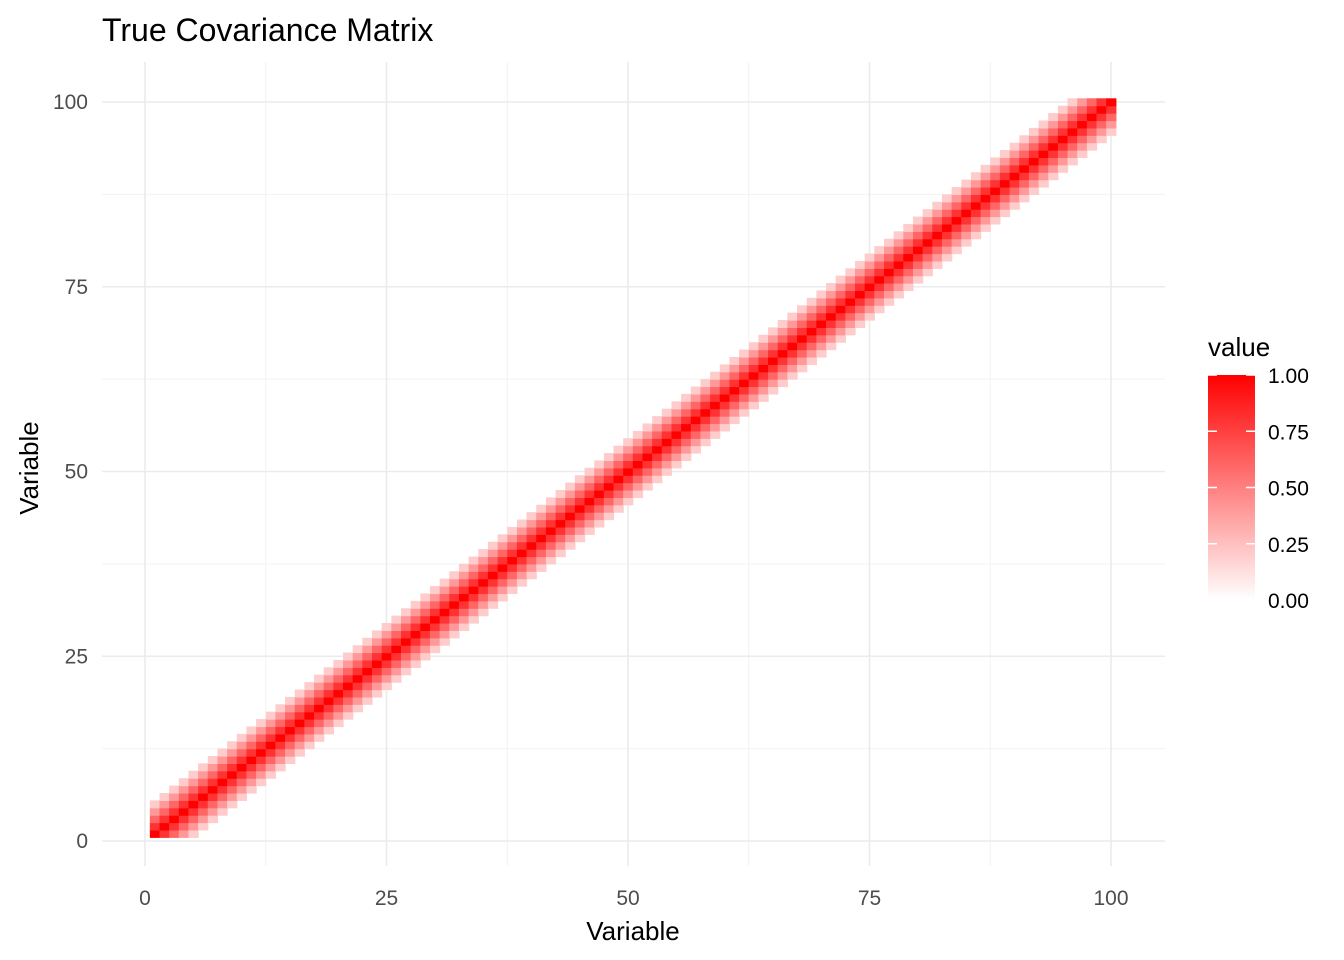  What do you see at coordinates (70, 102) in the screenshot?
I see `y-tick-label: 100` at bounding box center [70, 102].